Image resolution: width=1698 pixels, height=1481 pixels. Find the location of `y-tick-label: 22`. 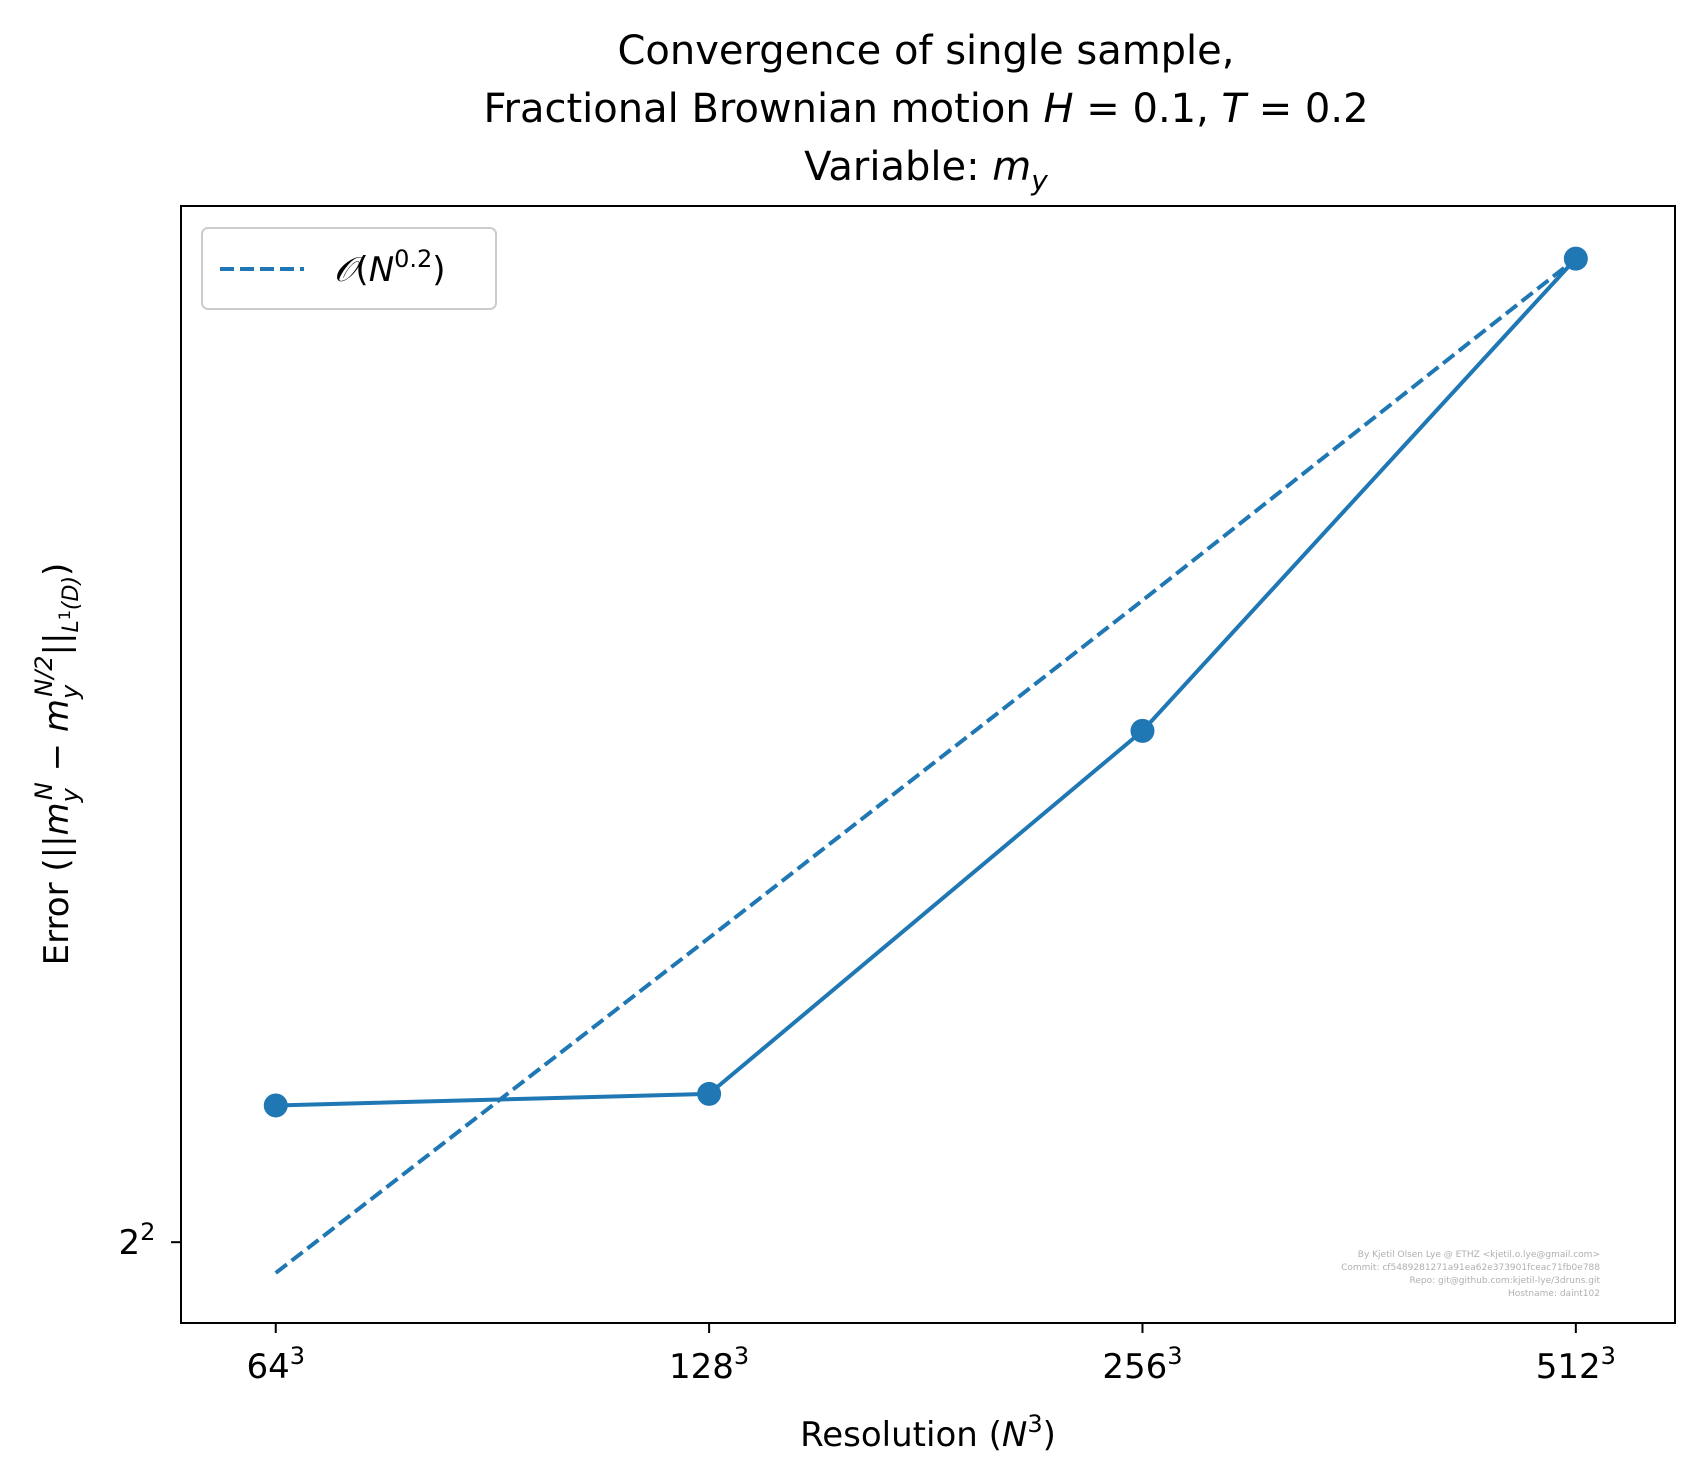

y-tick-label: 22 is located at coordinates (137, 1240).